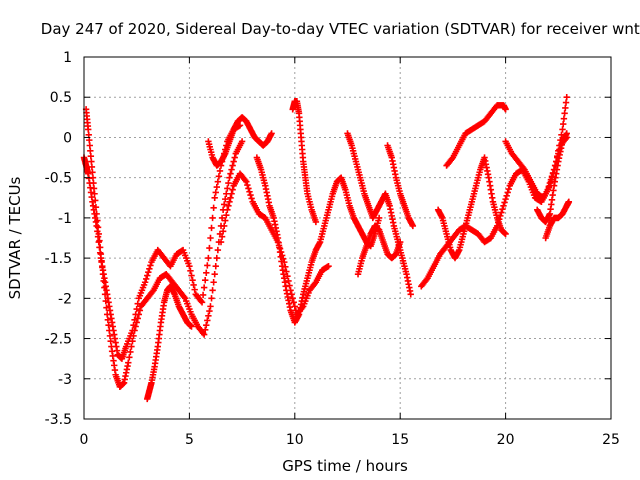  I want to click on x-tick-label: 20, so click(506, 440).